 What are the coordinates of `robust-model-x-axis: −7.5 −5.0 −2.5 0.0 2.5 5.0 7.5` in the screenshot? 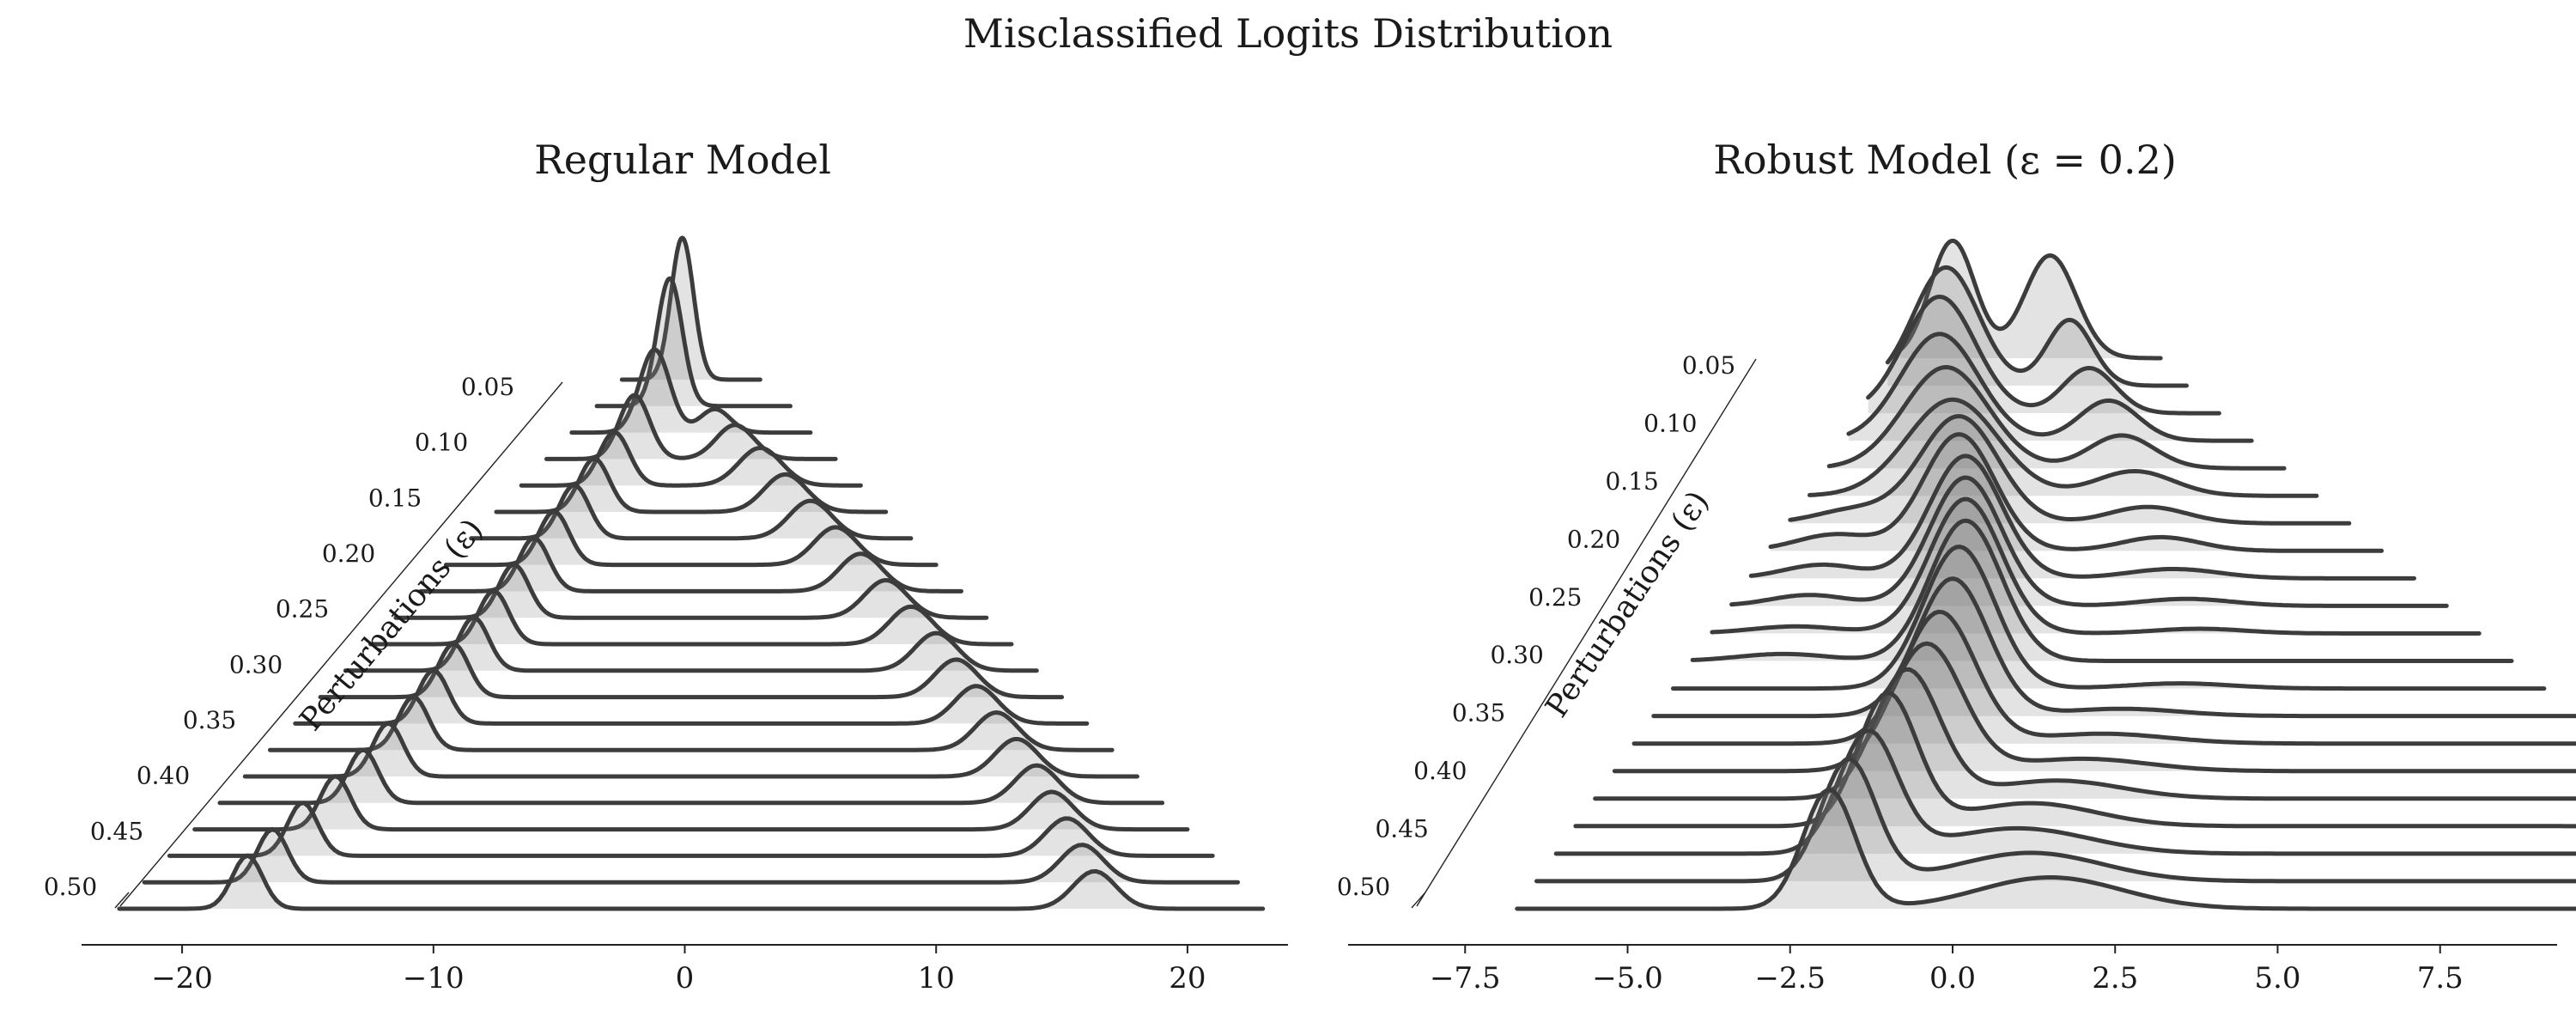 It's located at (1953, 970).